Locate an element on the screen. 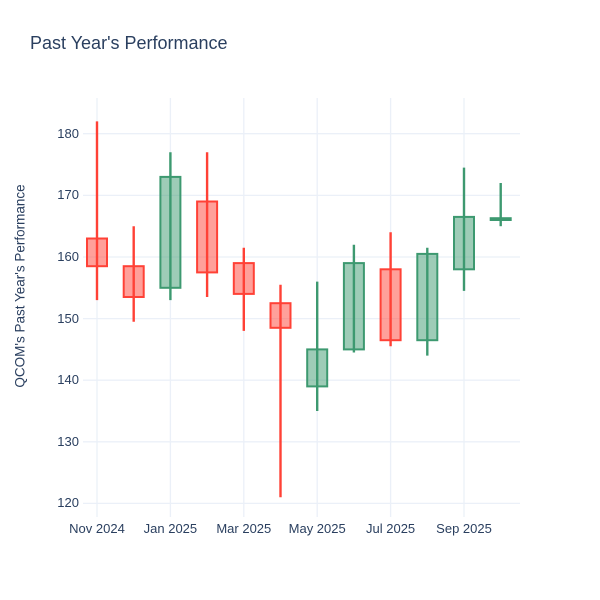 This screenshot has height=600, width=600. y-tick-label: 130 is located at coordinates (68, 441).